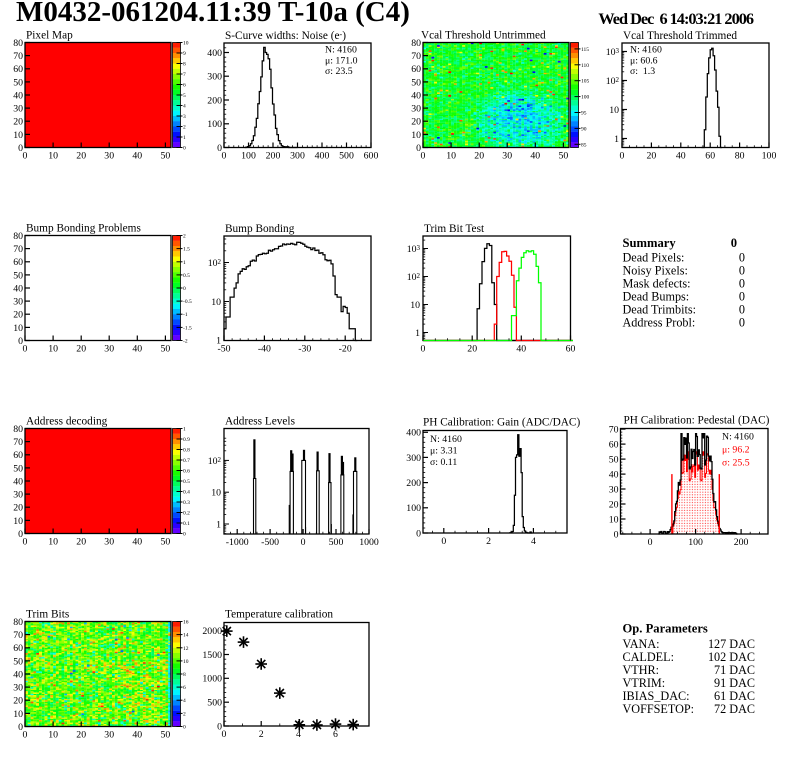 This screenshot has width=796, height=772. I want to click on svg-text: Temperature calibration, so click(279, 615).